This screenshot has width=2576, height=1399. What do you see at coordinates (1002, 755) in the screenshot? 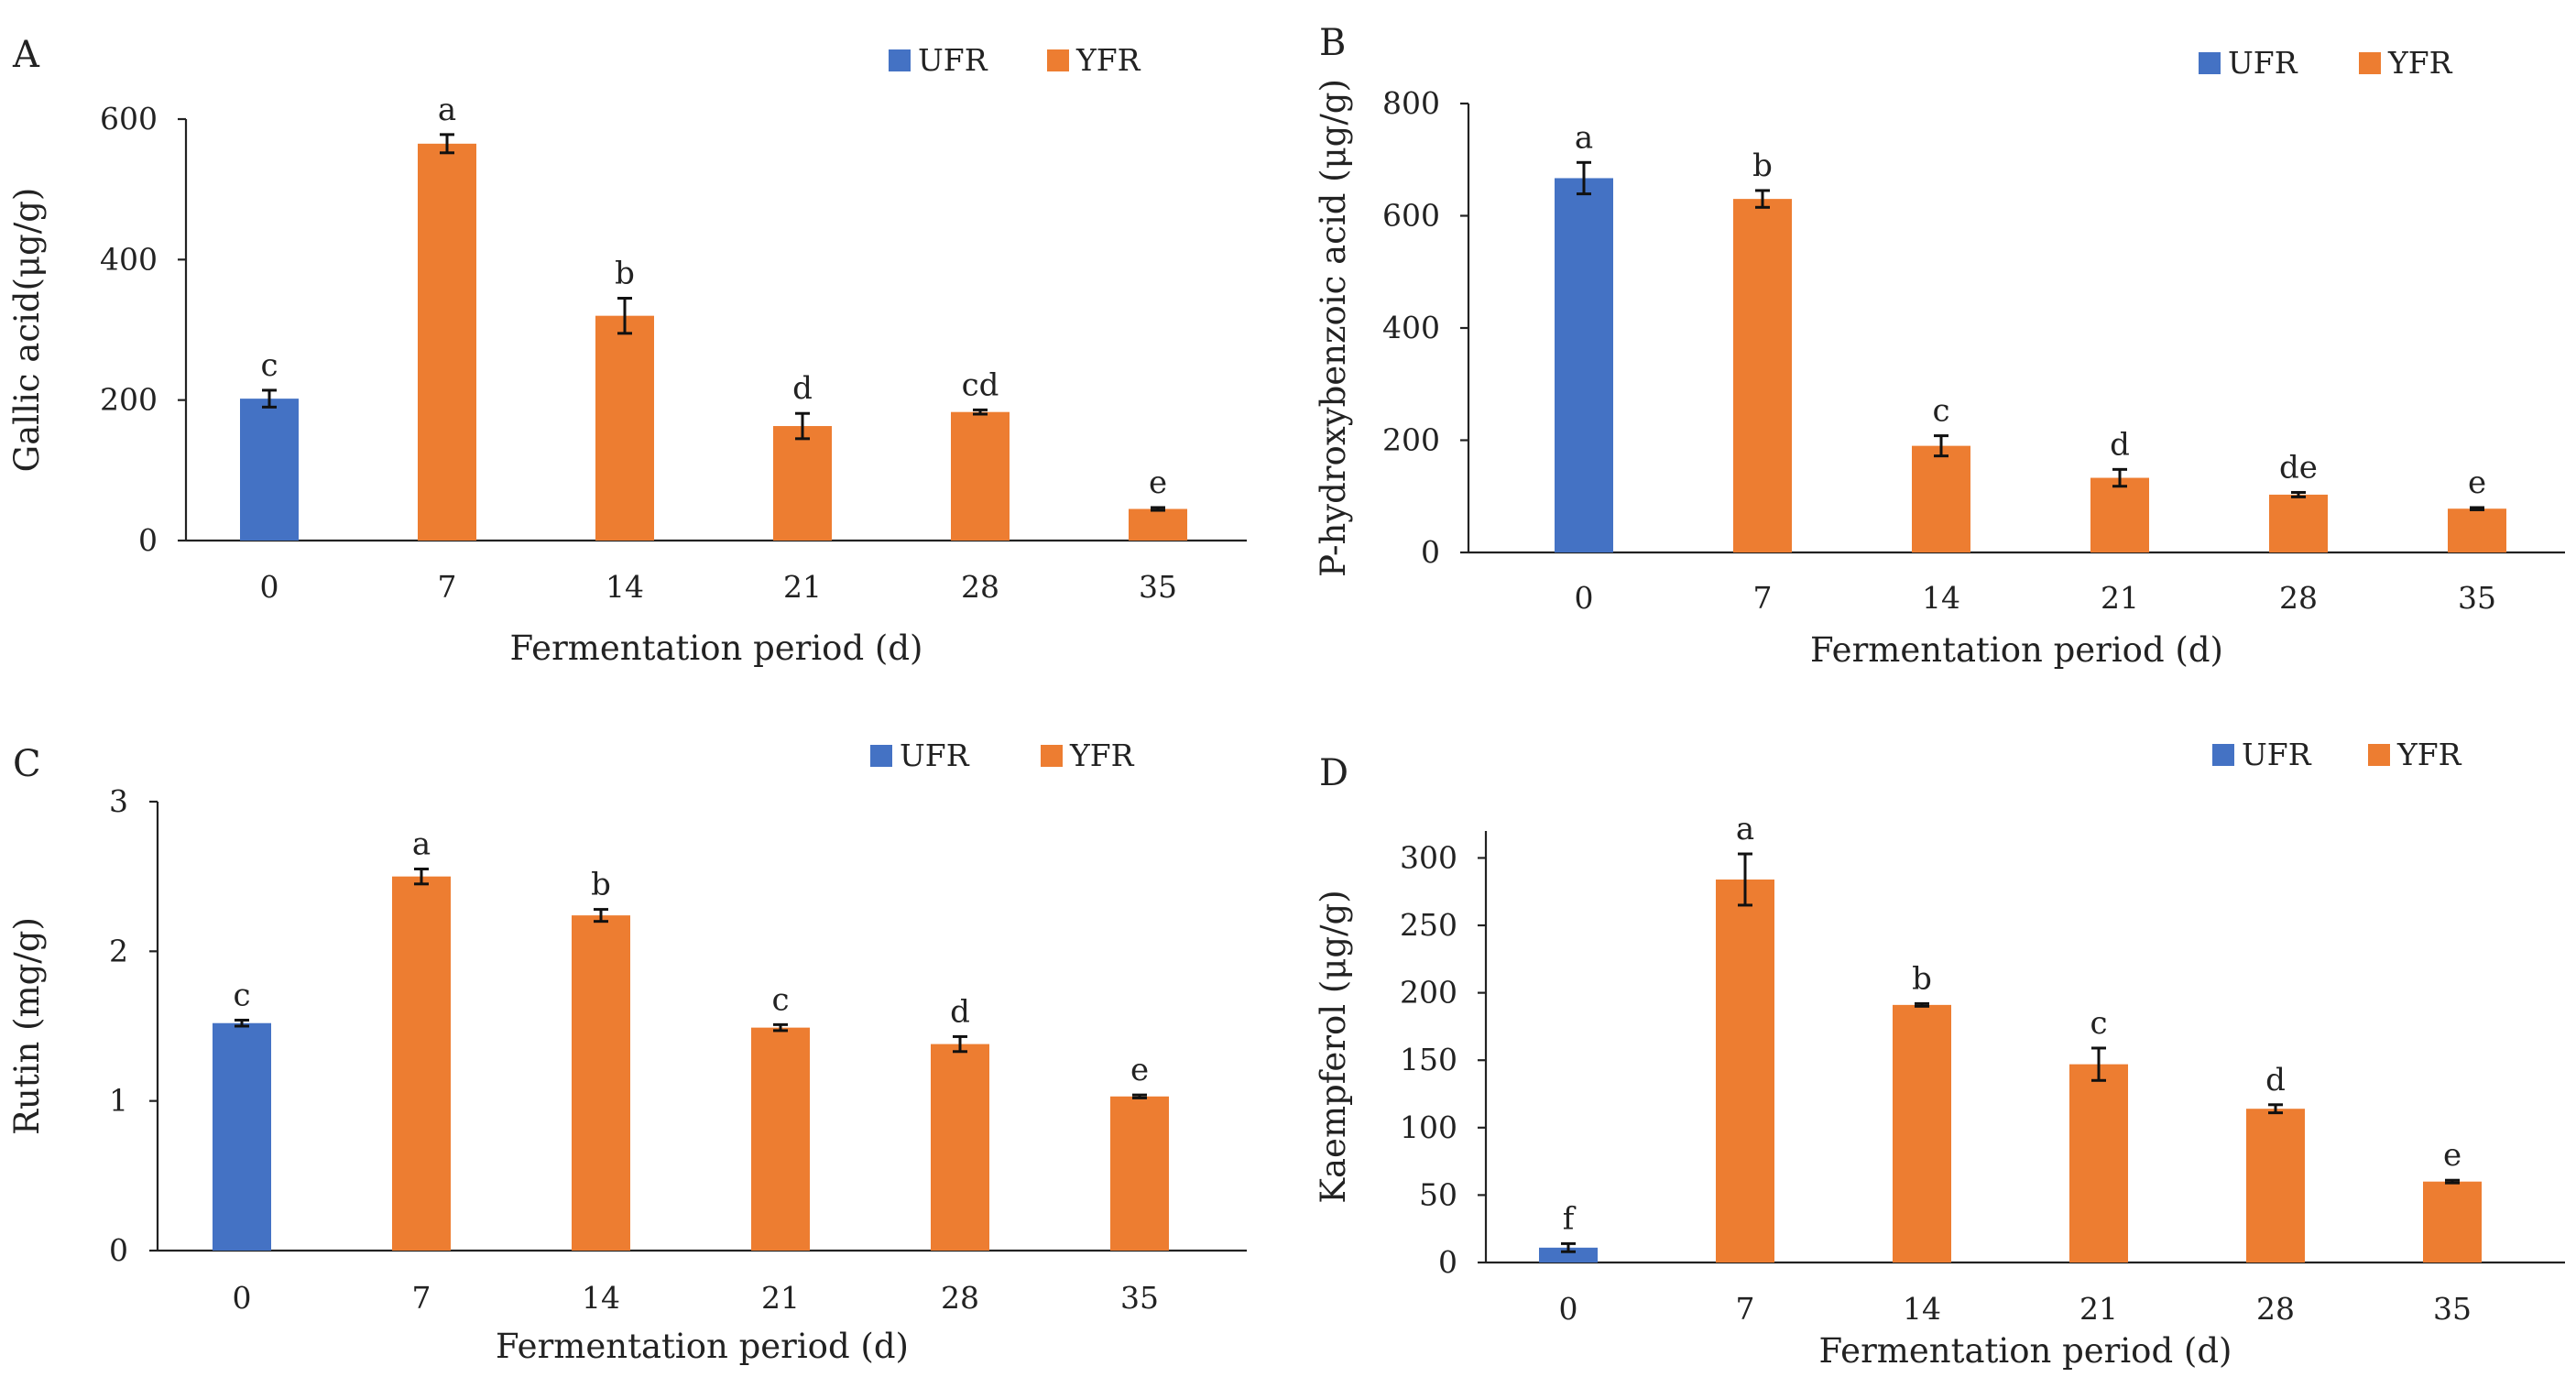
I see `legend-c: UFR YFR` at bounding box center [1002, 755].